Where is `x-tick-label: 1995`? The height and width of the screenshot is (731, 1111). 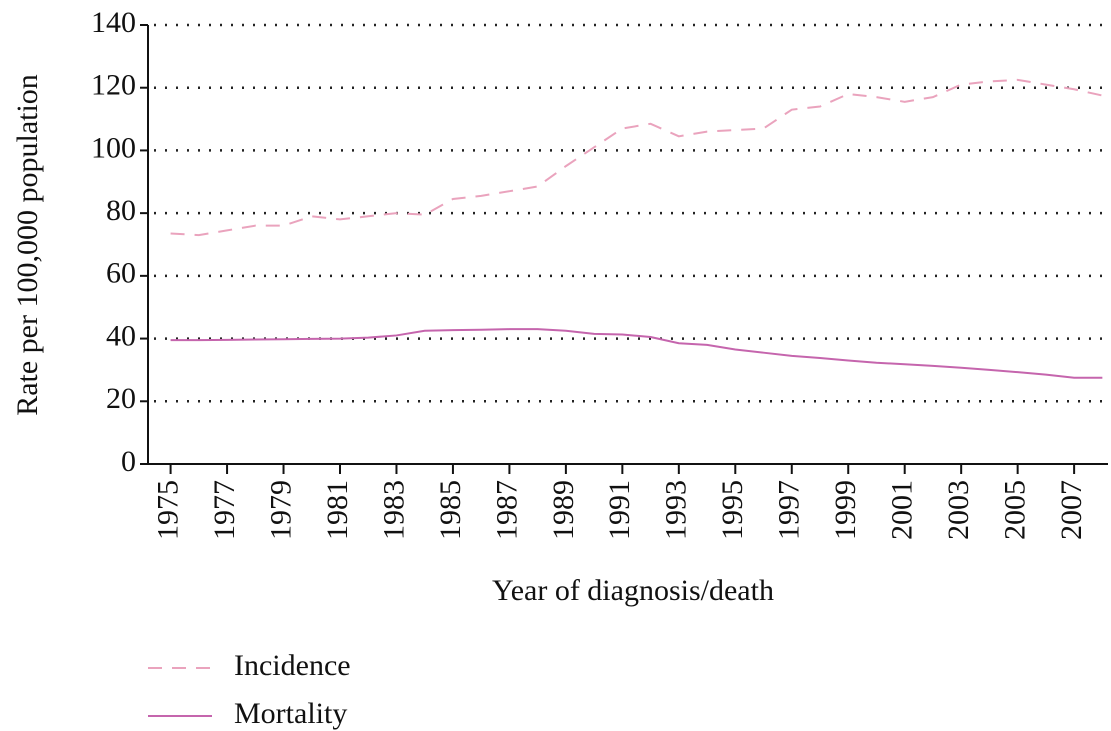
x-tick-label: 1995 is located at coordinates (732, 510).